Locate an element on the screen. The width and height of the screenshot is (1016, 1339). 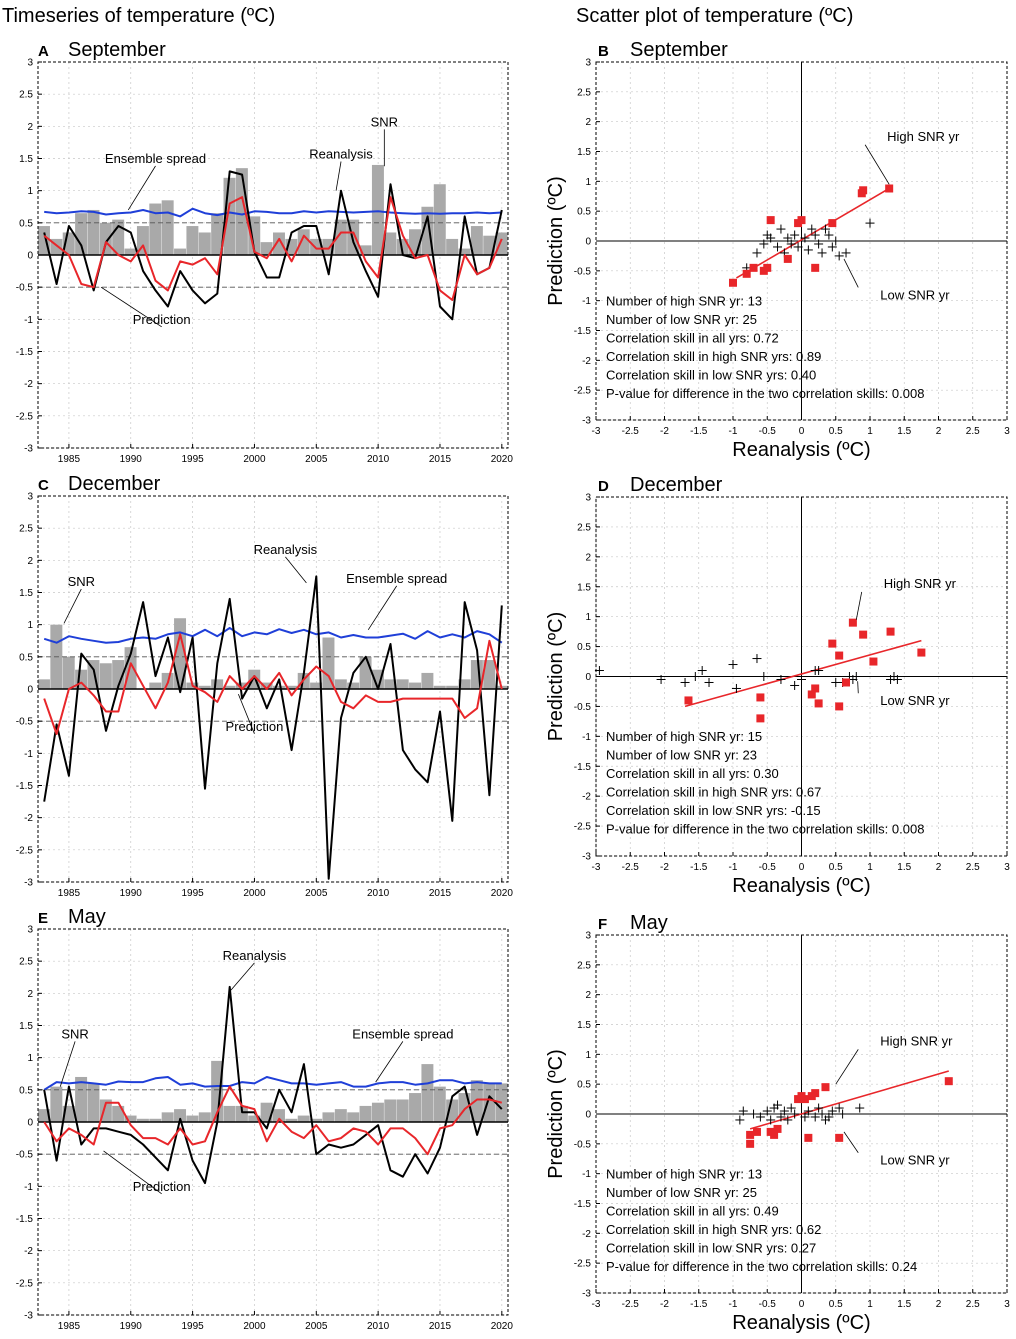
x-tick-label: -2 is located at coordinates (664, 431).